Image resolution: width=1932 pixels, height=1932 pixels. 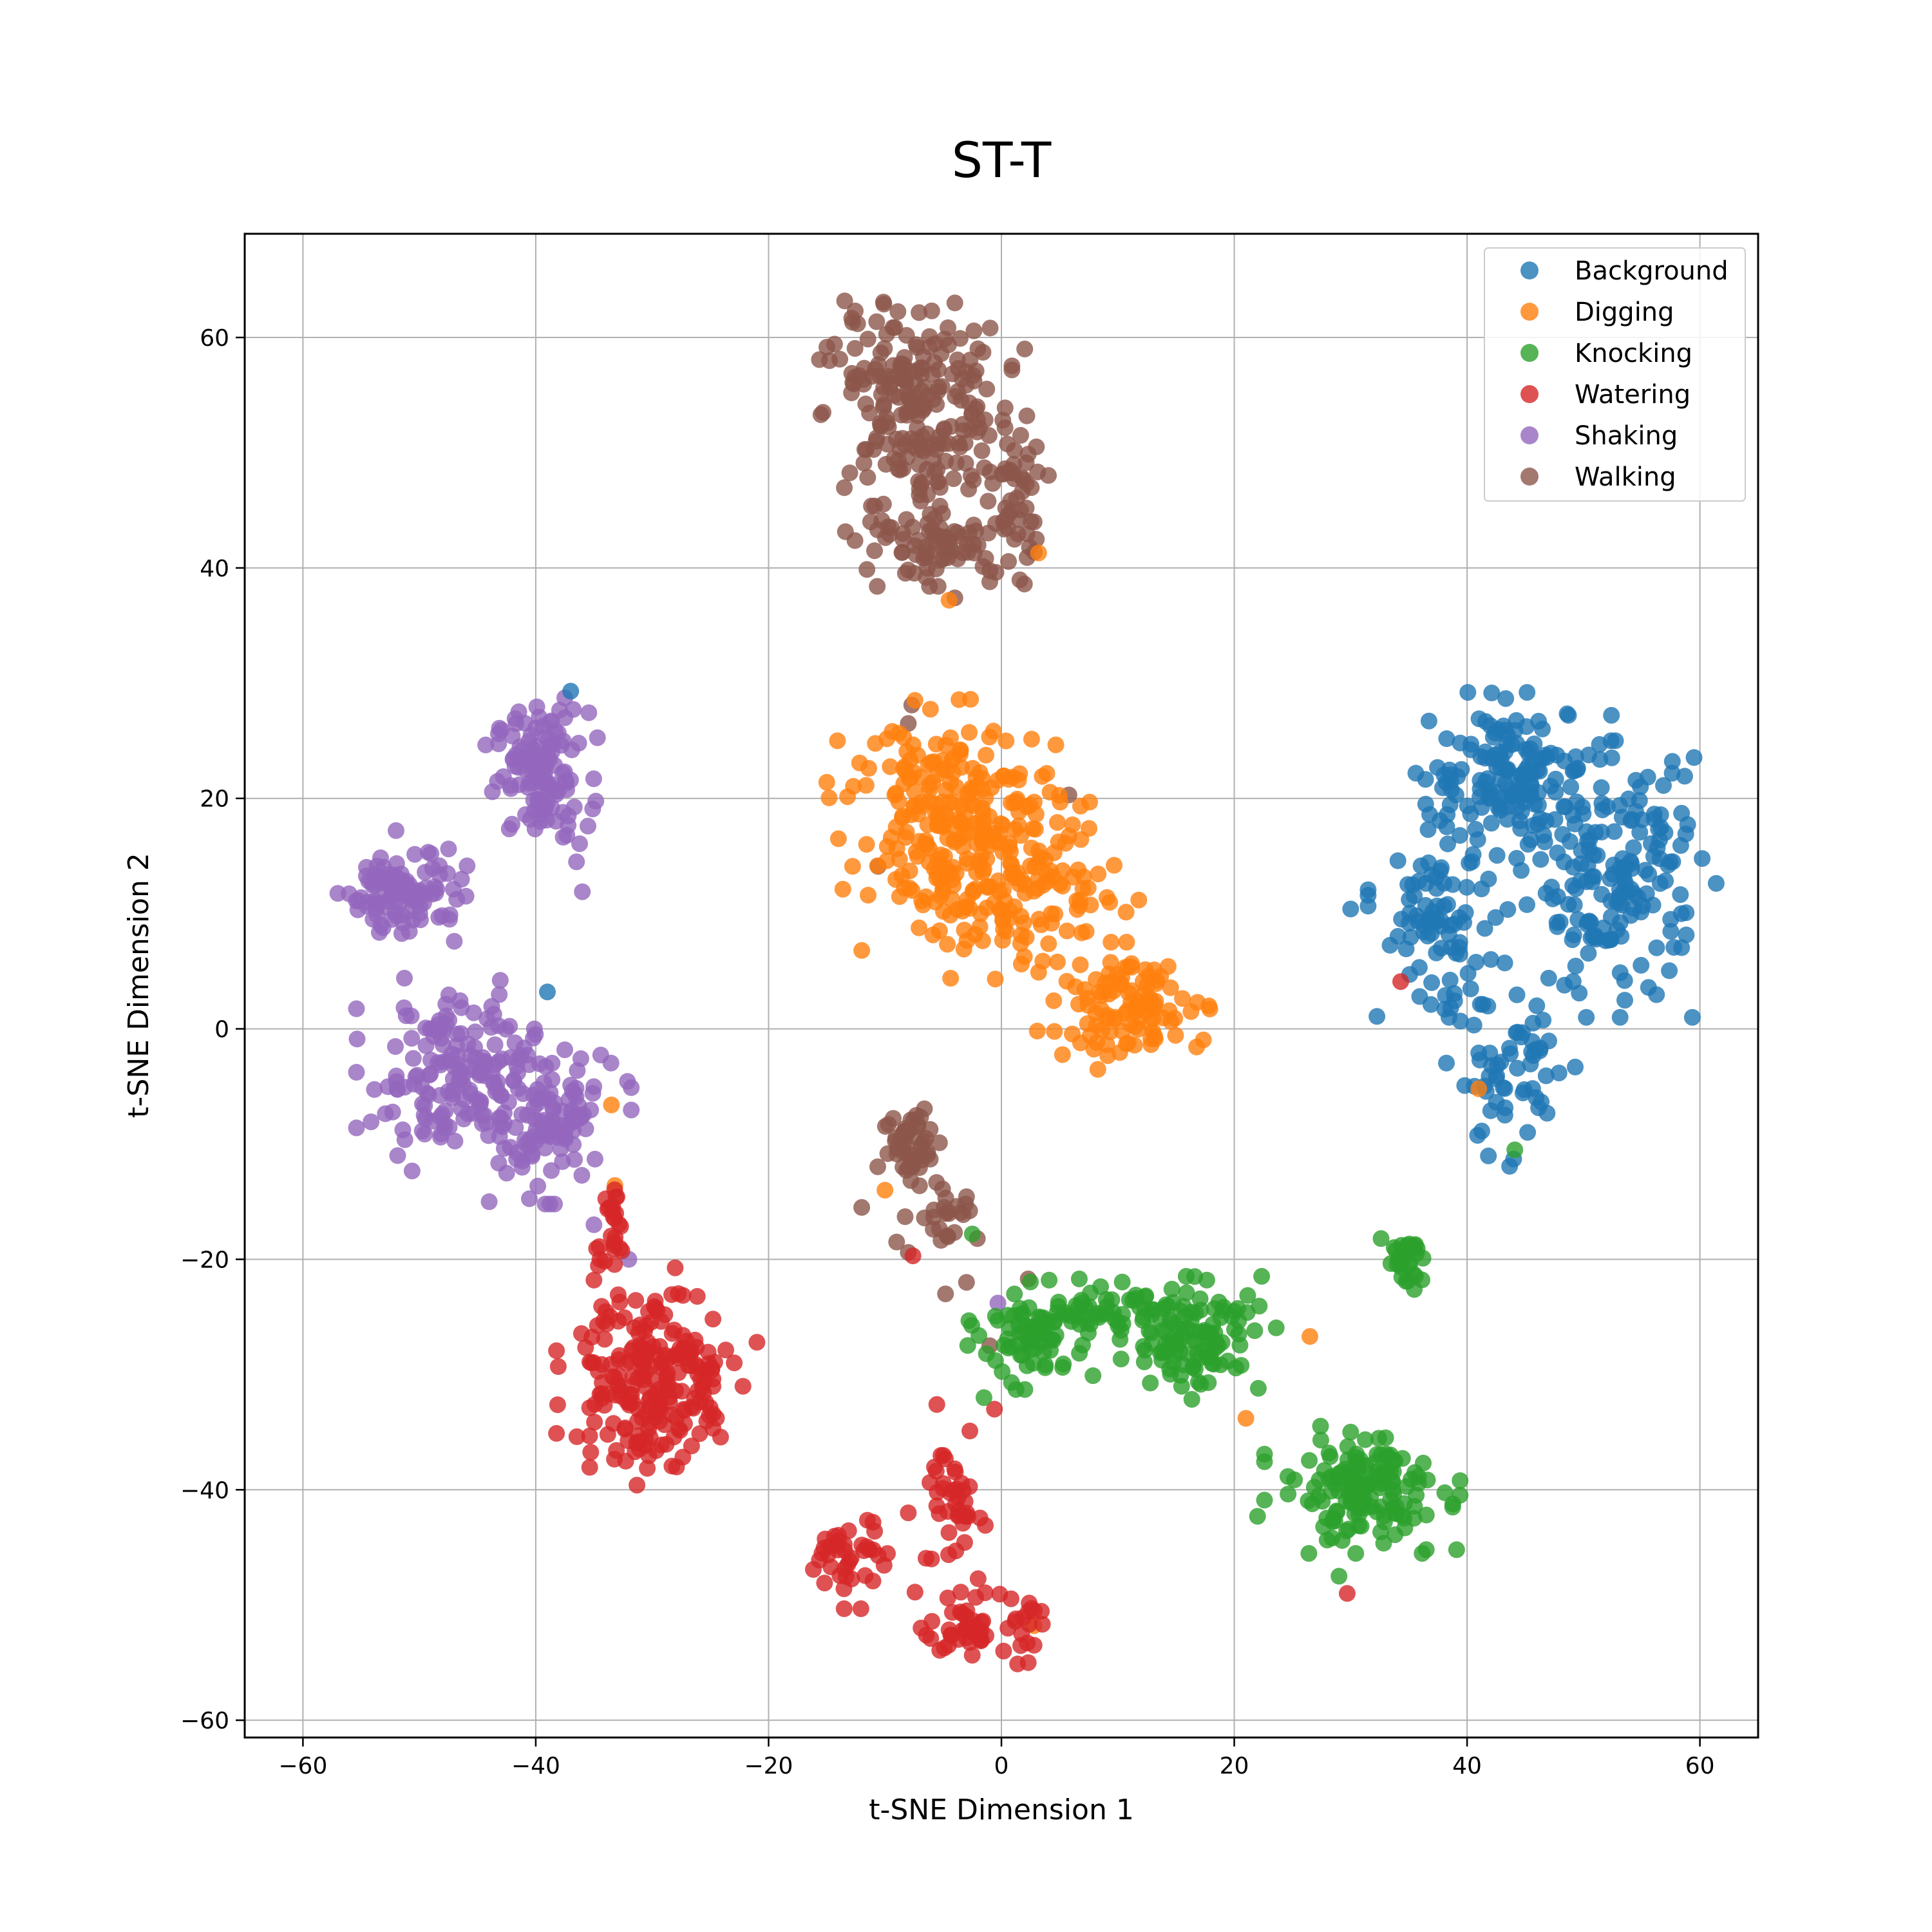 I want to click on legend-label-walking: Walking, so click(x=1626, y=477).